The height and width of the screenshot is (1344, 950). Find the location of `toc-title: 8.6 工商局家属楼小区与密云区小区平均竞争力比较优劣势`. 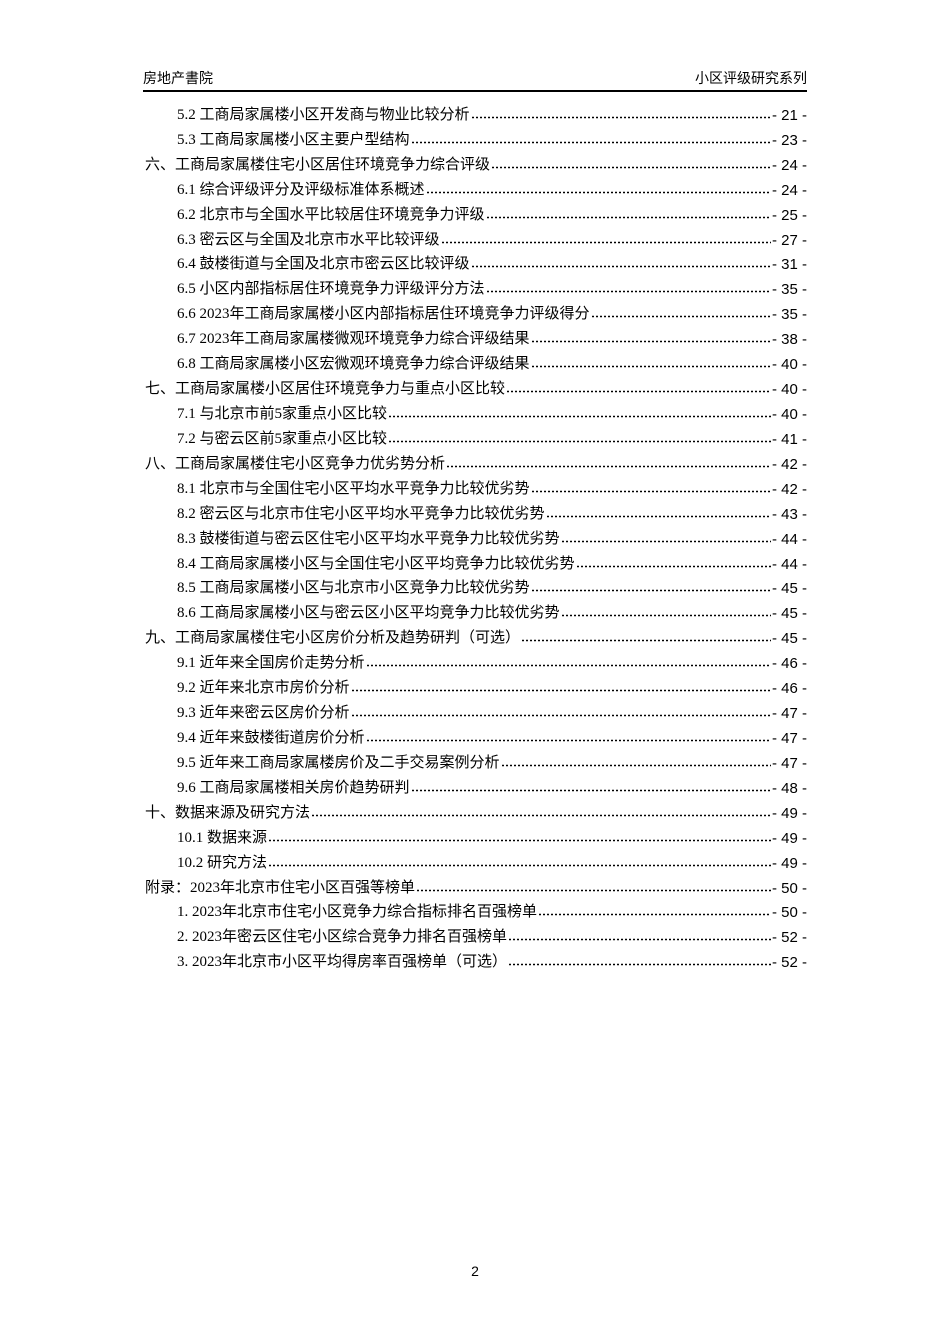

toc-title: 8.6 工商局家属楼小区与密云区小区平均竞争力比较优劣势 is located at coordinates (368, 613).